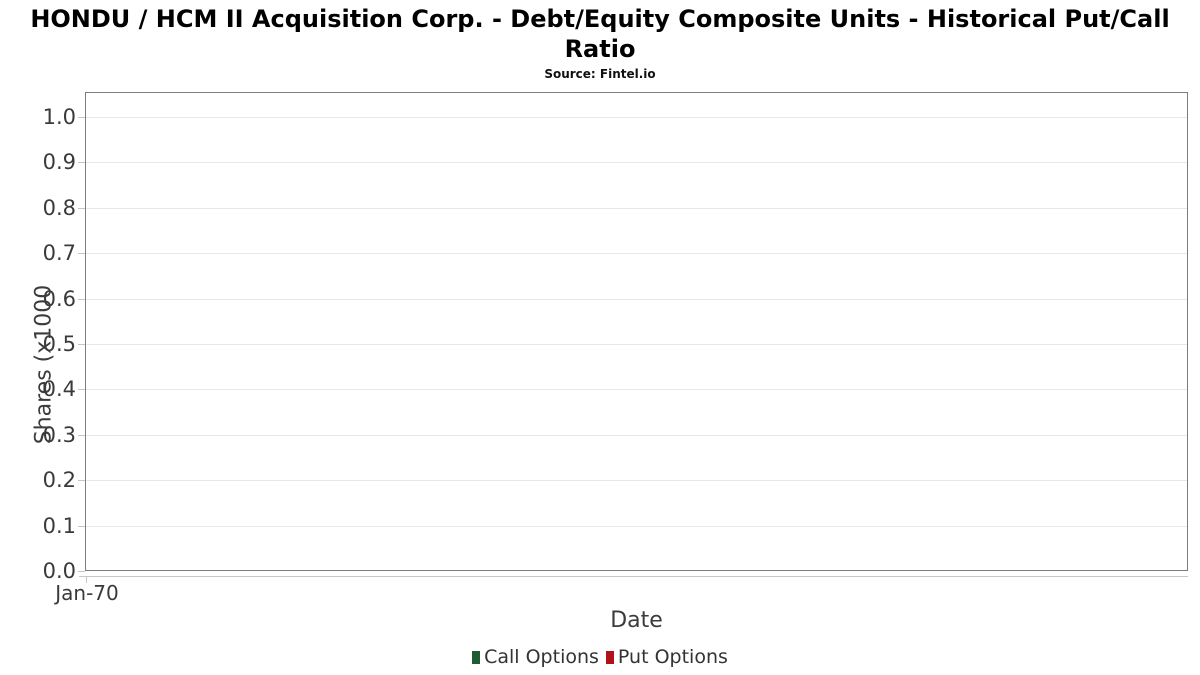  I want to click on y-tick-label: 0.2, so click(59, 480).